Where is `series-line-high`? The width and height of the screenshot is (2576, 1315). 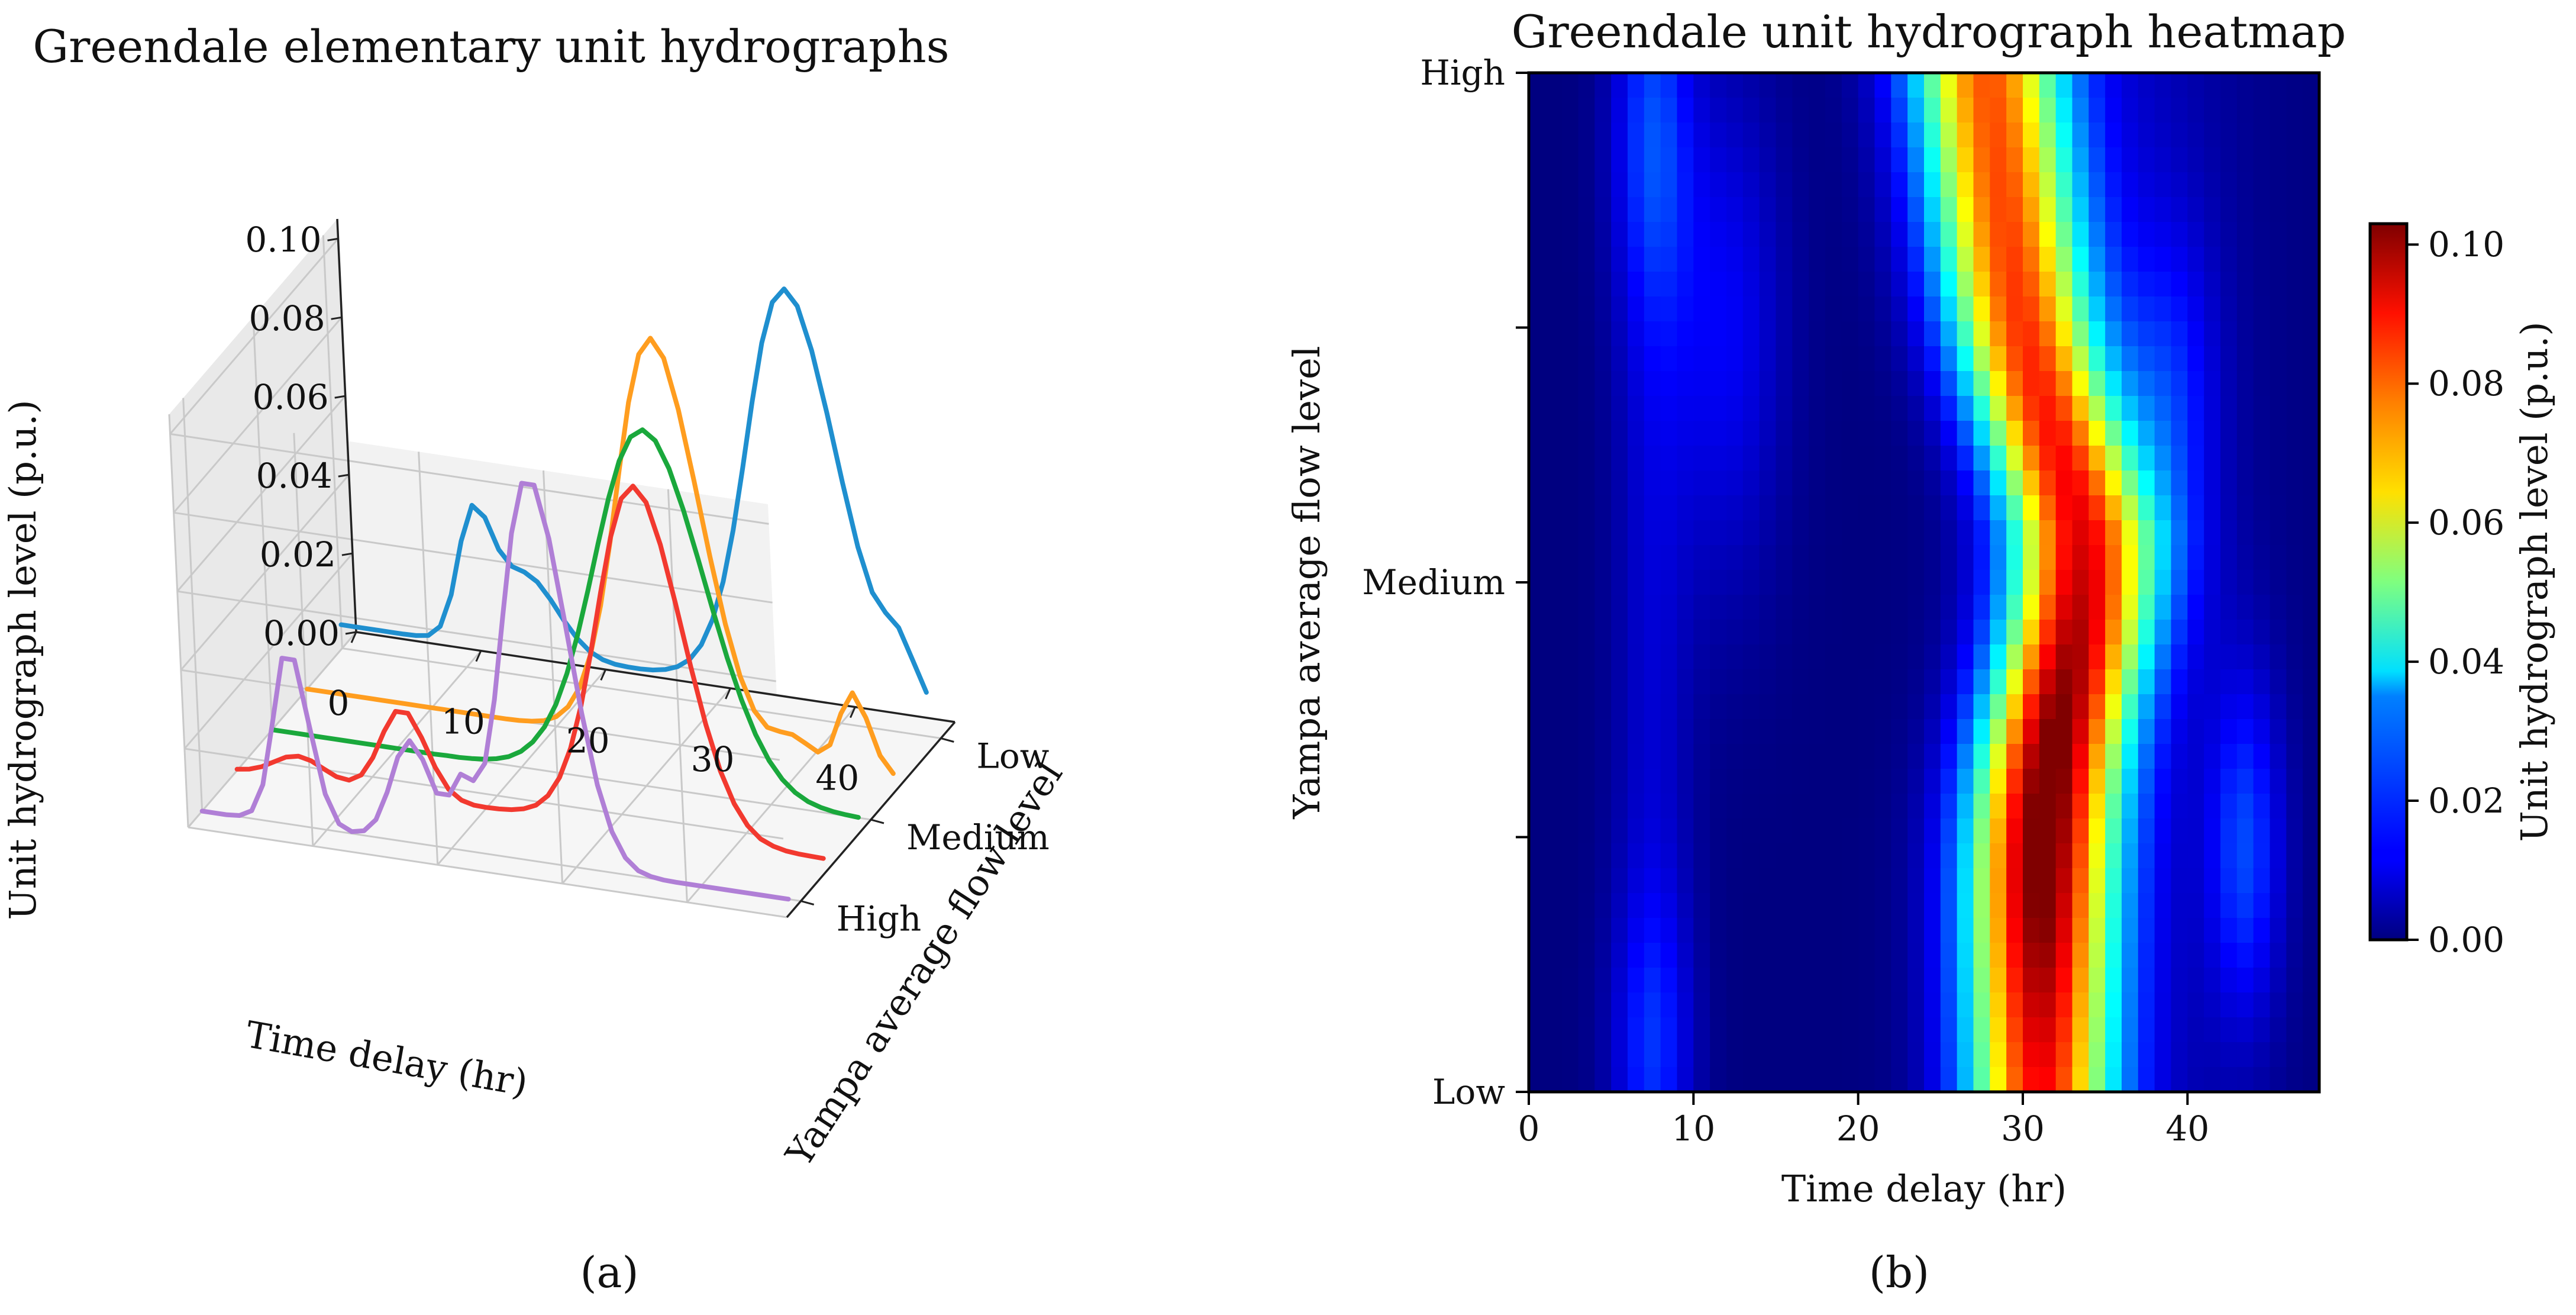 series-line-high is located at coordinates (495, 691).